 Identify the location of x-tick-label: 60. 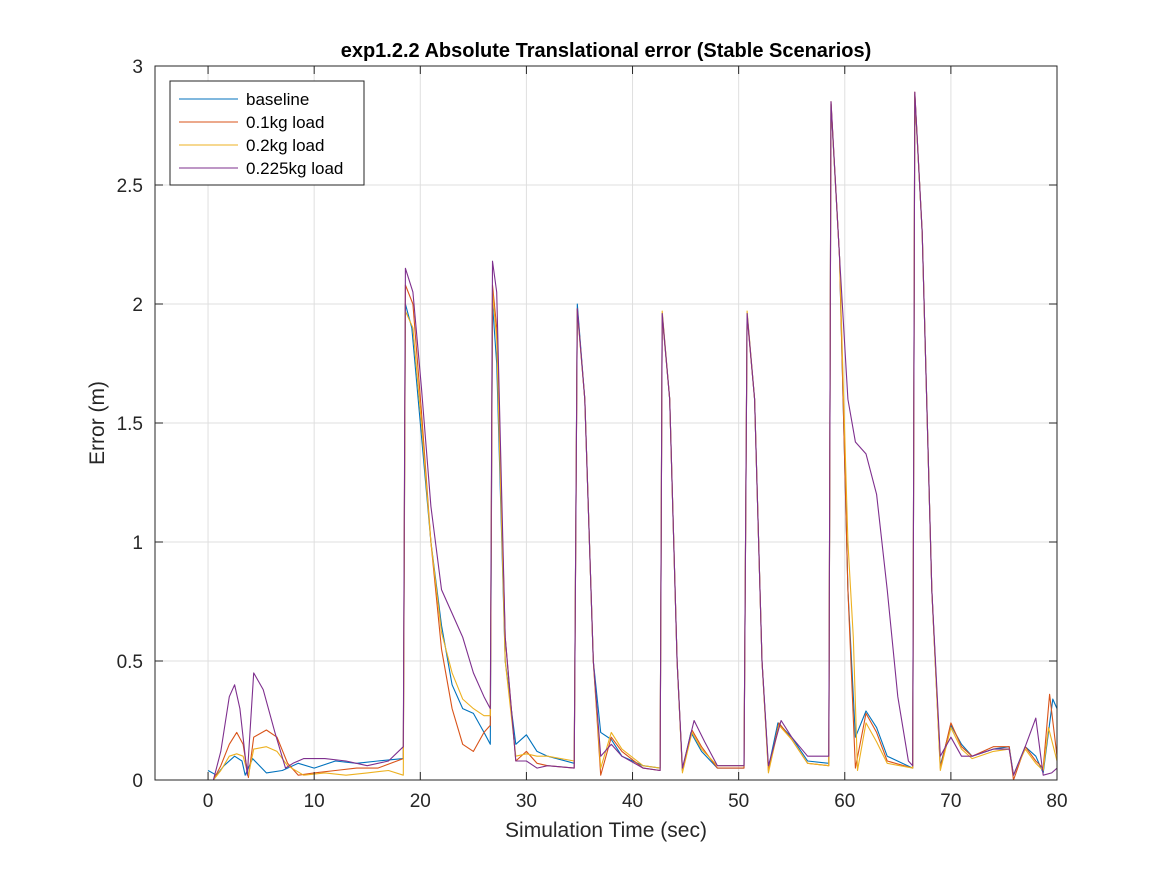
(844, 801).